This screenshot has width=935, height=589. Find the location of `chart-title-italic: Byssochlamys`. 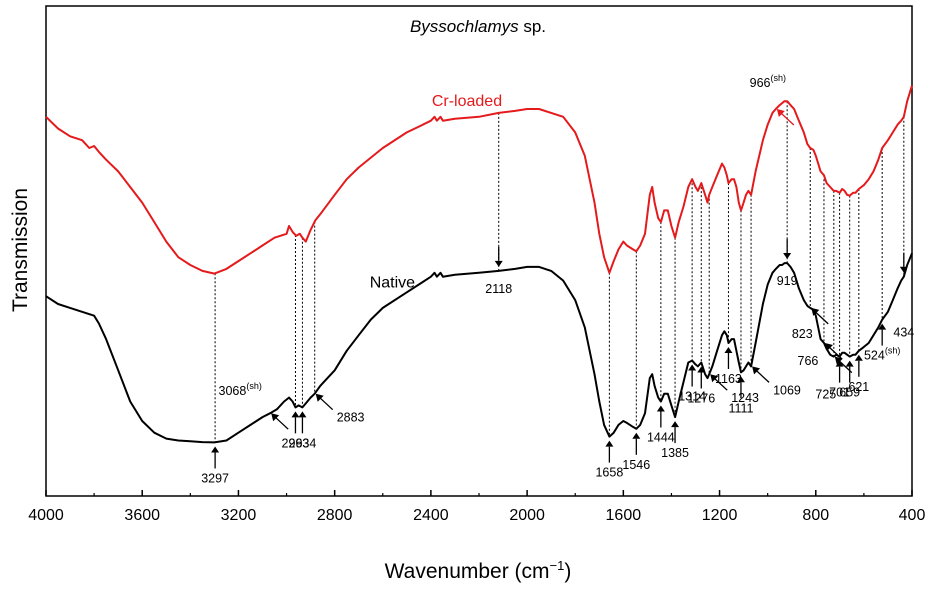

chart-title-italic: Byssochlamys is located at coordinates (464, 26).